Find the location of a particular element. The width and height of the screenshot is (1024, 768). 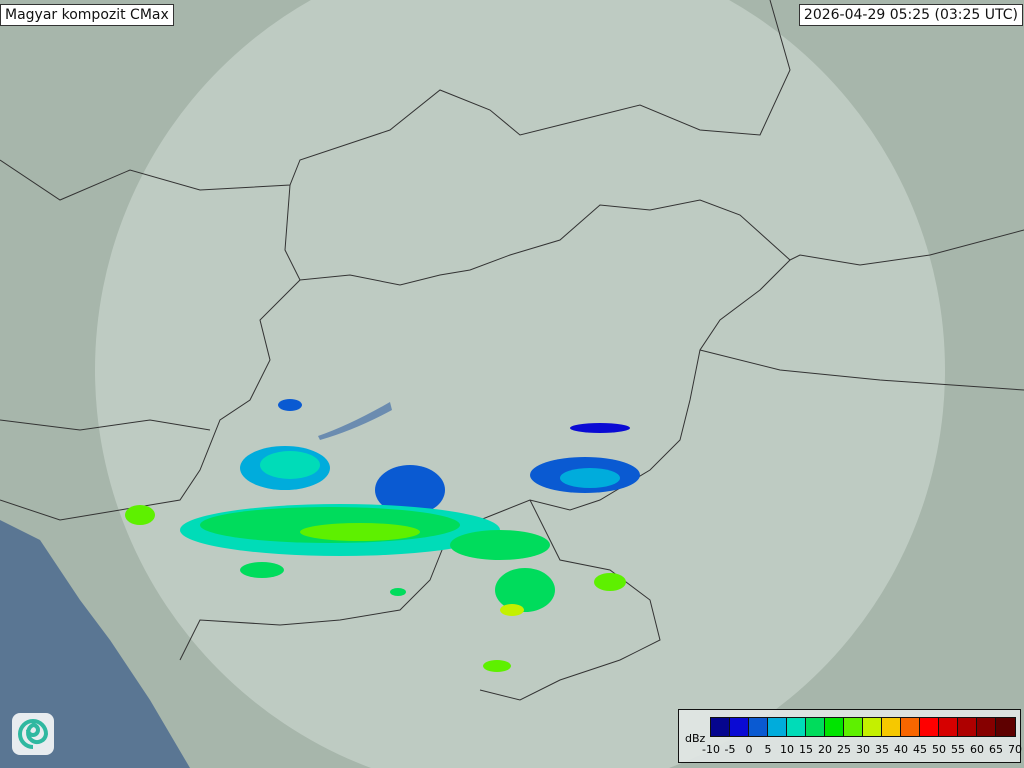

met-service-logo is located at coordinates (33, 734).